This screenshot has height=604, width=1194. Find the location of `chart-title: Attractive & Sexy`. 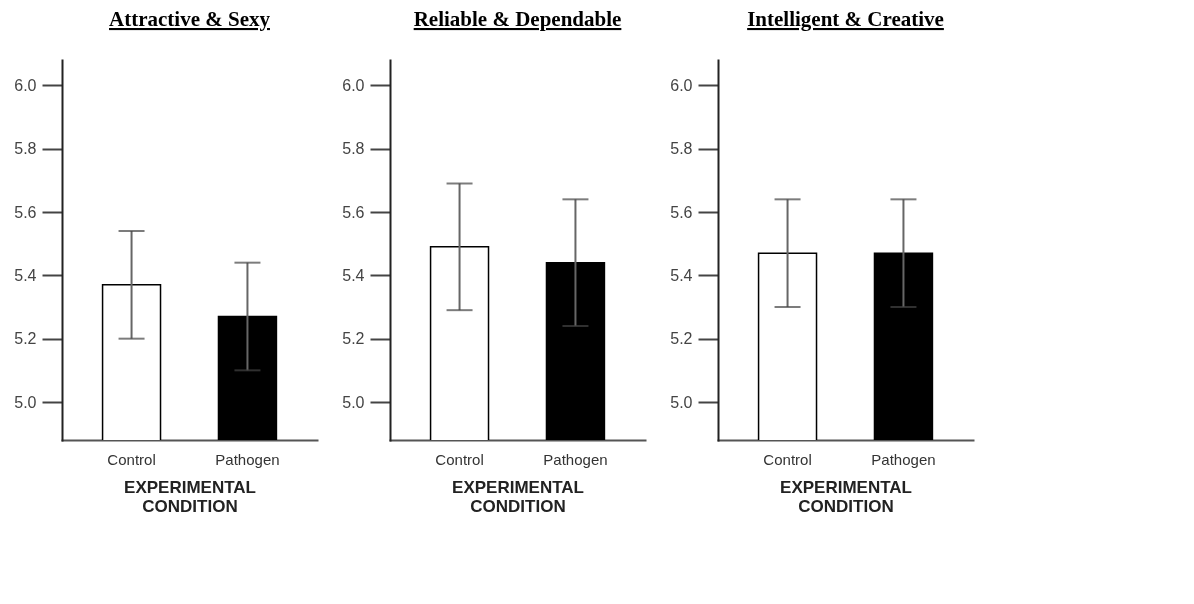

chart-title: Attractive & Sexy is located at coordinates (190, 19).